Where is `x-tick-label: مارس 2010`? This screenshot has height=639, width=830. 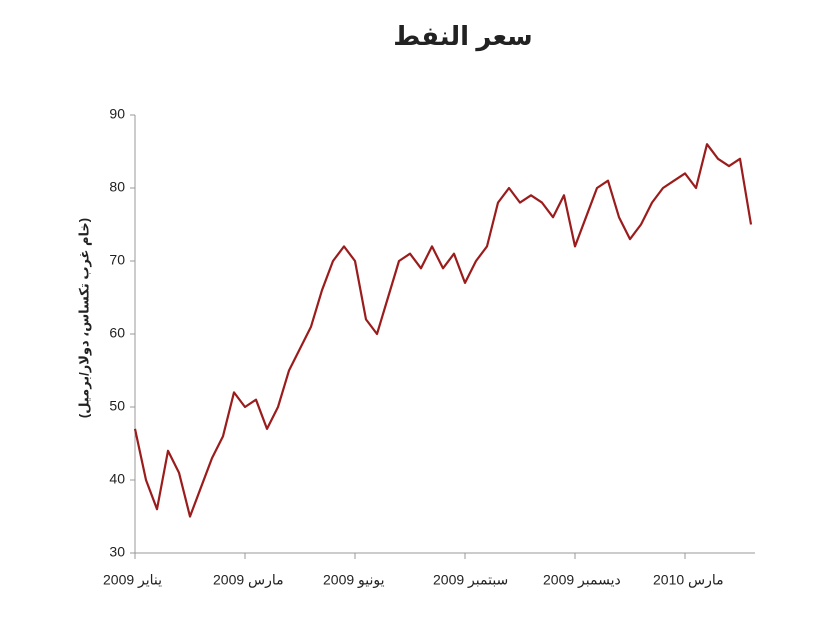 x-tick-label: مارس 2010 is located at coordinates (688, 580).